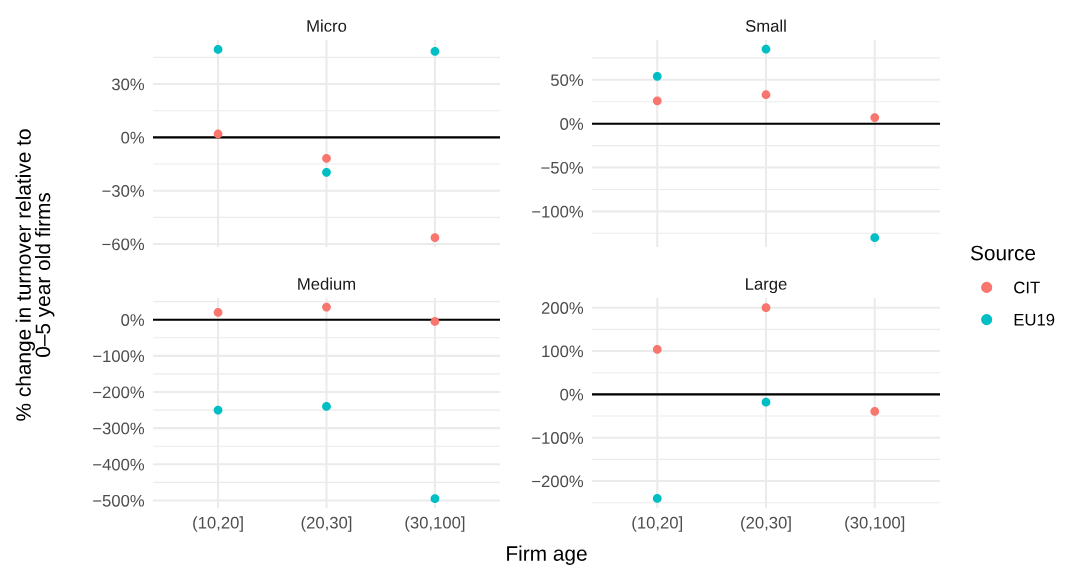 Image resolution: width=1091 pixels, height=574 pixels. What do you see at coordinates (123, 244) in the screenshot?
I see `y-tick-label: −60%` at bounding box center [123, 244].